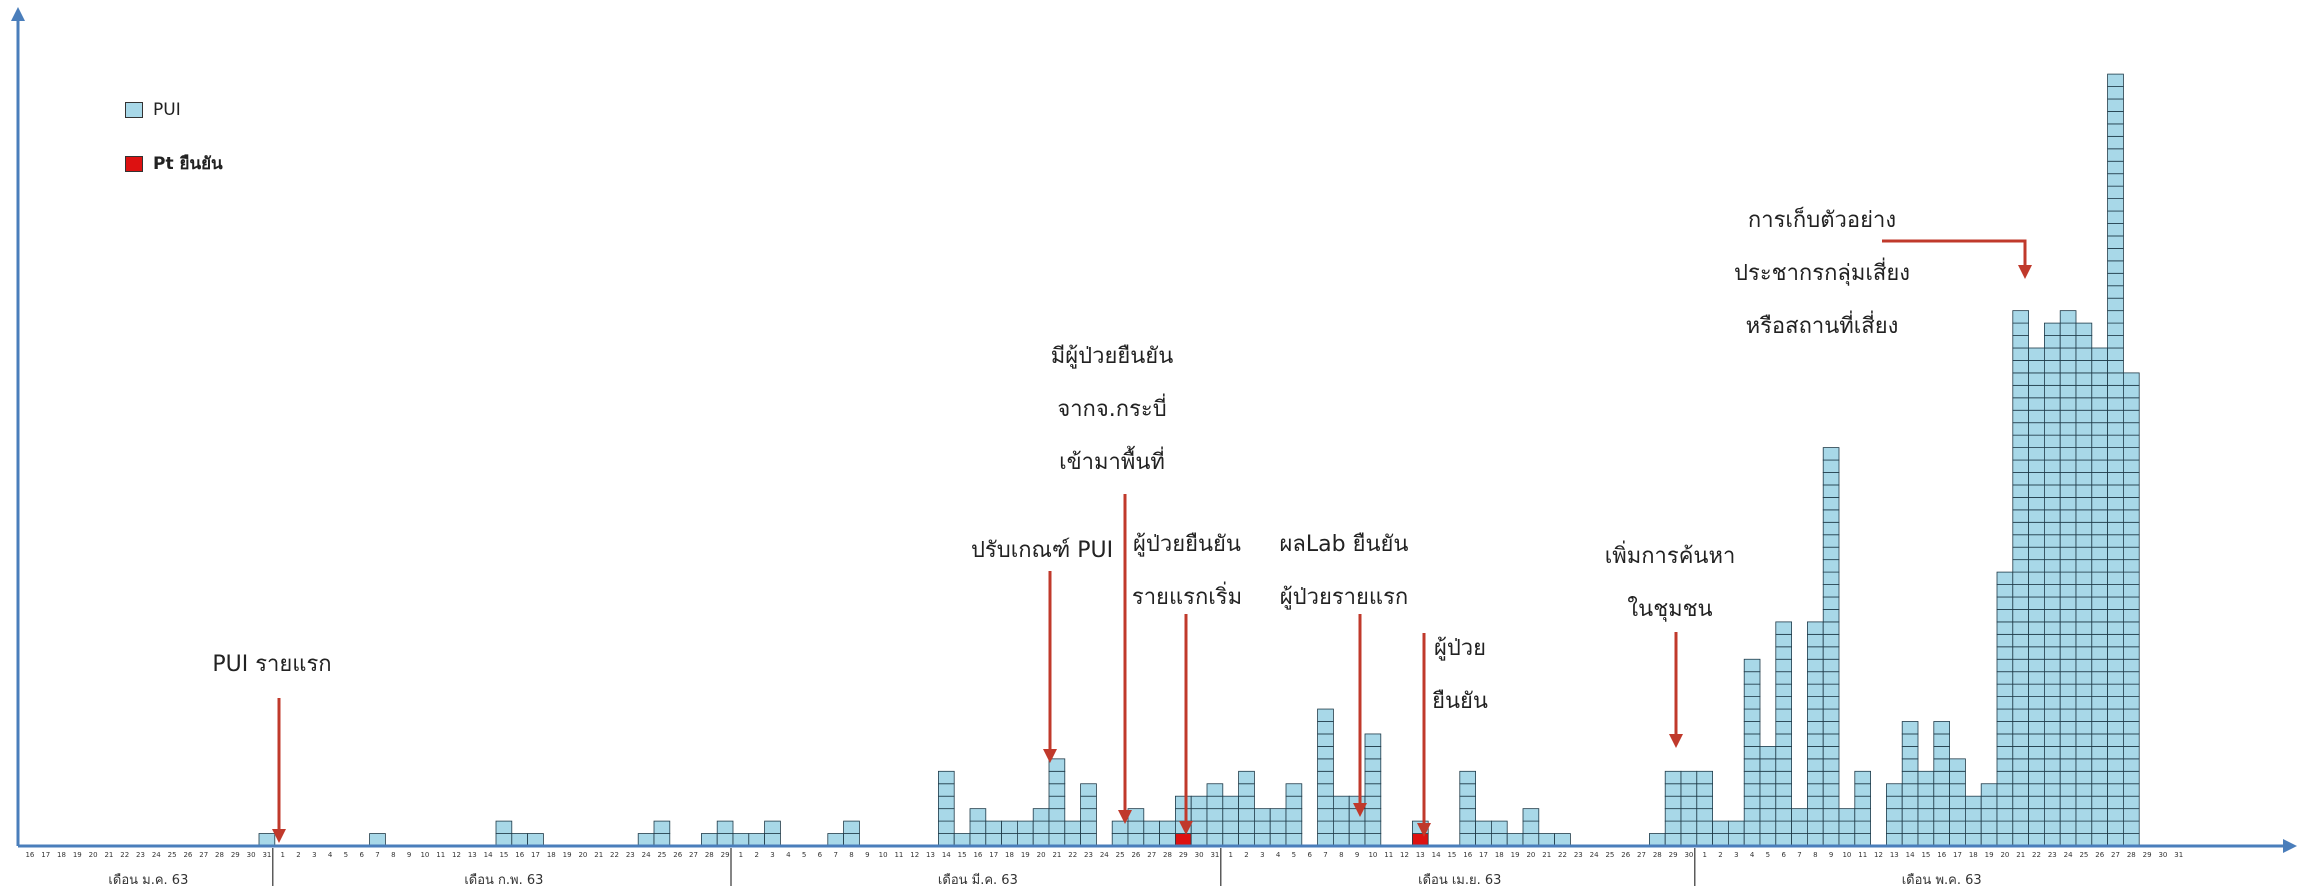 The image size is (2303, 890). What do you see at coordinates (1670, 583) in the screenshot?
I see `annotation-community-search: เพิ่มการค้นหา ในชุมชน` at bounding box center [1670, 583].